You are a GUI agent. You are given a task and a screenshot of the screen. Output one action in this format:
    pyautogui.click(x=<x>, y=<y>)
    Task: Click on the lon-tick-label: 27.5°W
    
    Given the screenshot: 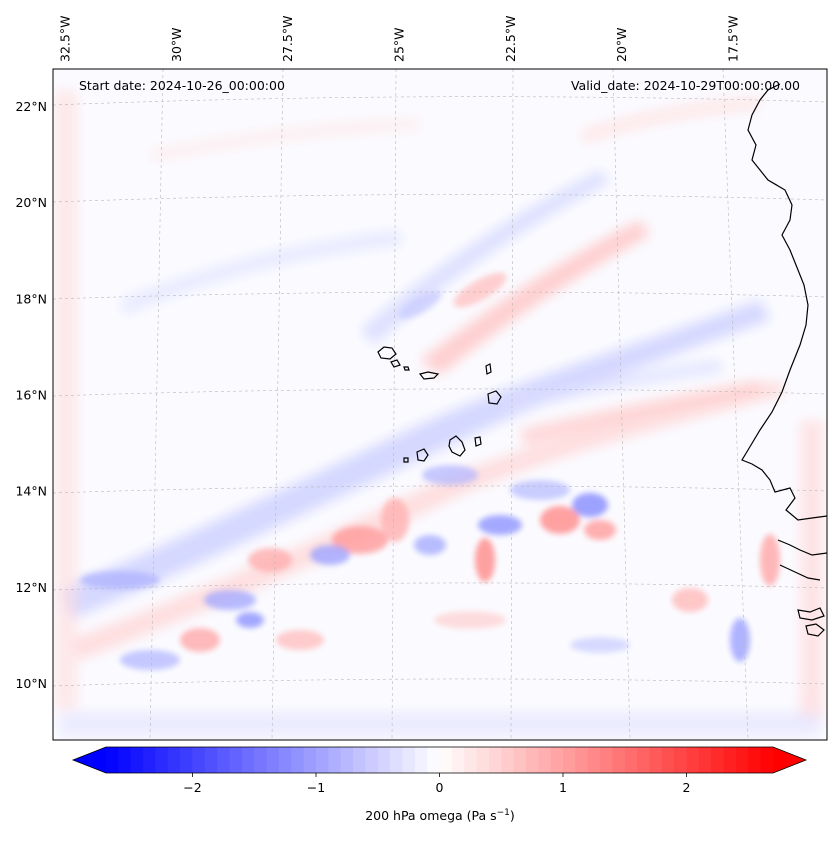 What is the action you would take?
    pyautogui.click(x=287, y=39)
    